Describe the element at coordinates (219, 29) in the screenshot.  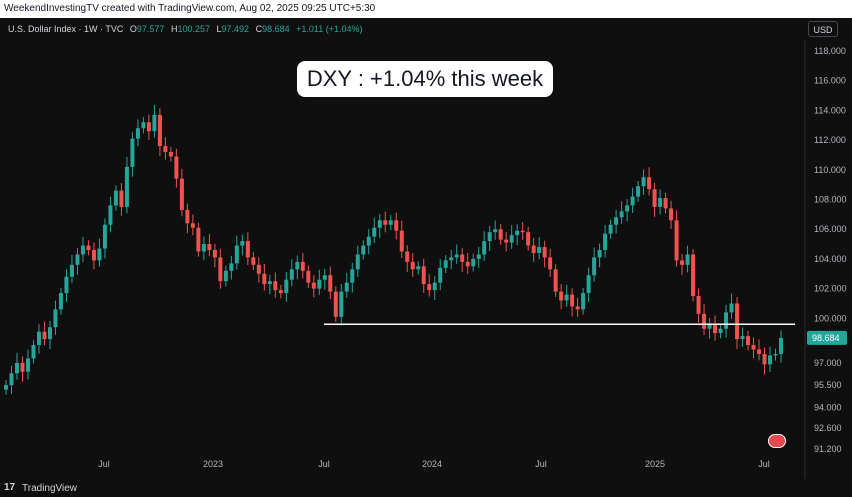
I see `low-label: L` at that location.